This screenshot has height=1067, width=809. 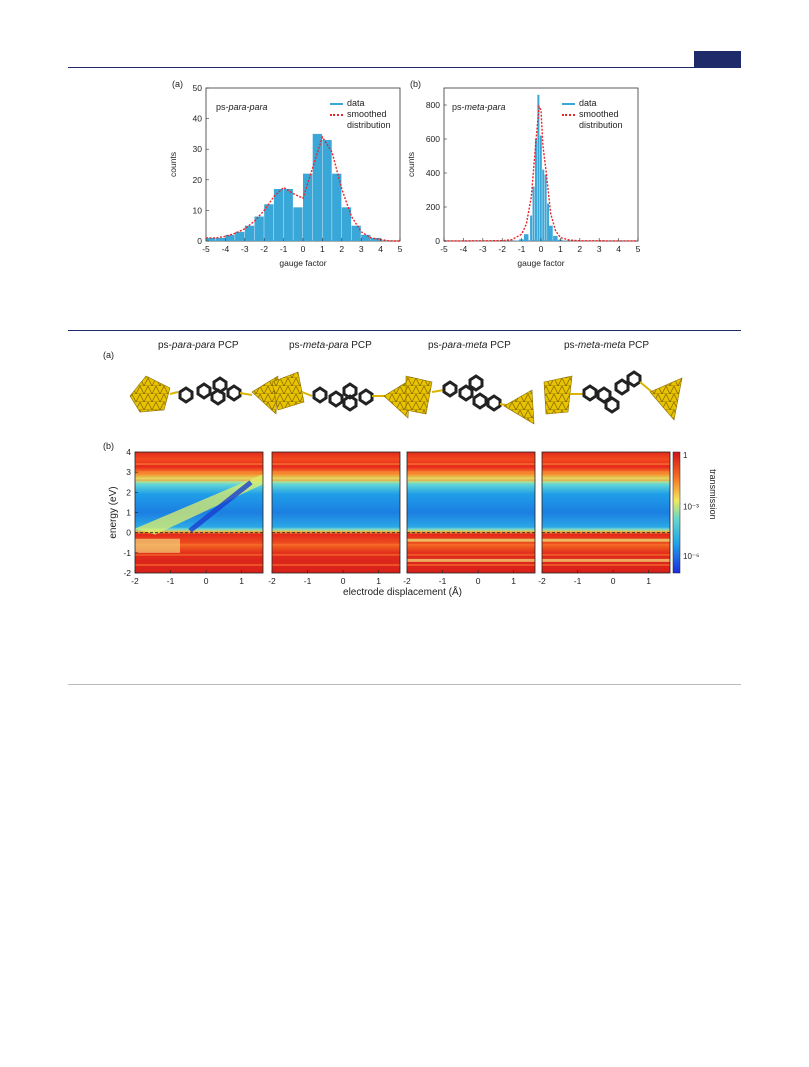 What do you see at coordinates (648, 581) in the screenshot?
I see `heatmap-panel-4-xtick-label: 1` at bounding box center [648, 581].